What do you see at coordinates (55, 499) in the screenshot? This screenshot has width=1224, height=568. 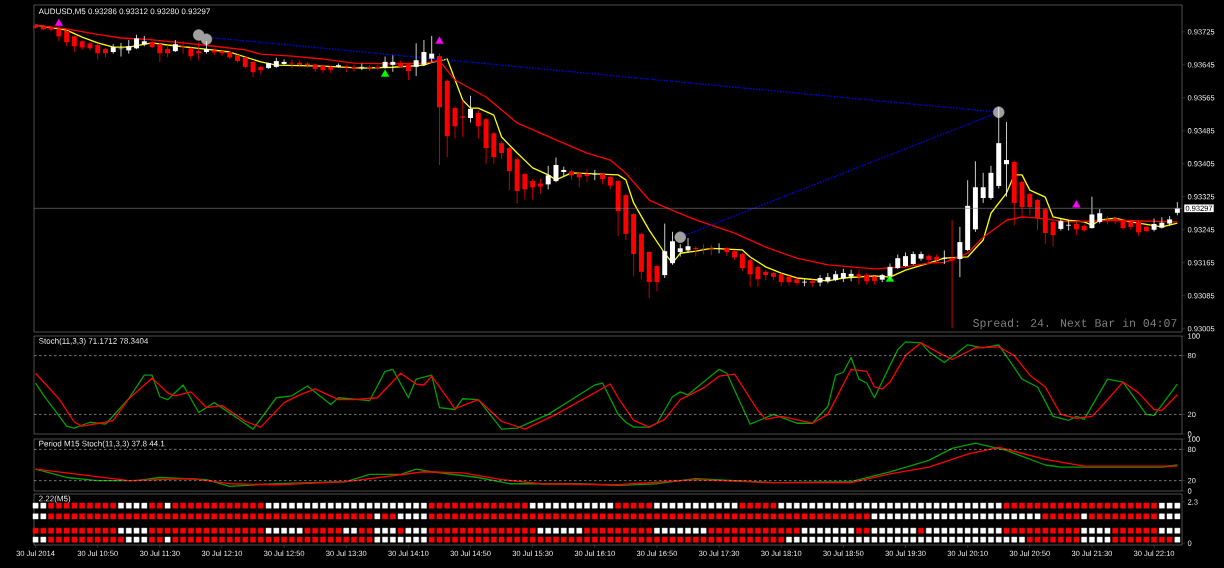 I see `chart-title: 2.22(M5)` at bounding box center [55, 499].